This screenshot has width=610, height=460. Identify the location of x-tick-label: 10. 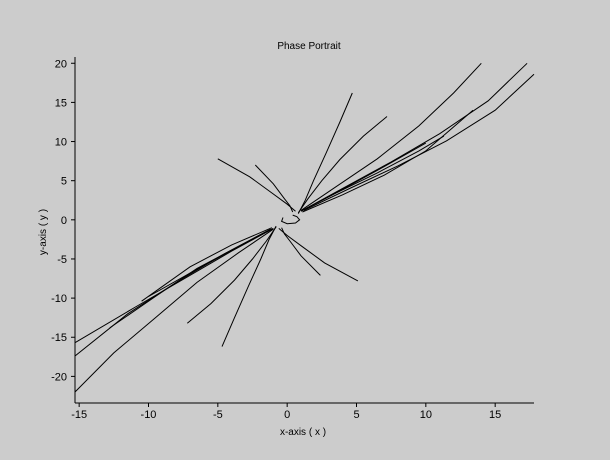
(426, 415).